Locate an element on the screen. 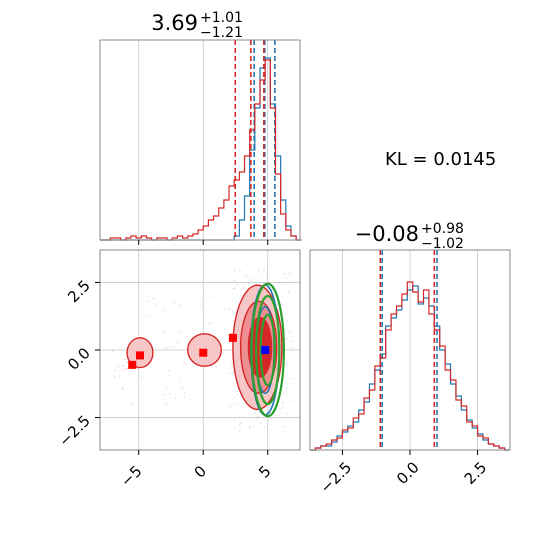 This screenshot has height=550, width=550. param1-title-value: 3.69 is located at coordinates (174, 23).